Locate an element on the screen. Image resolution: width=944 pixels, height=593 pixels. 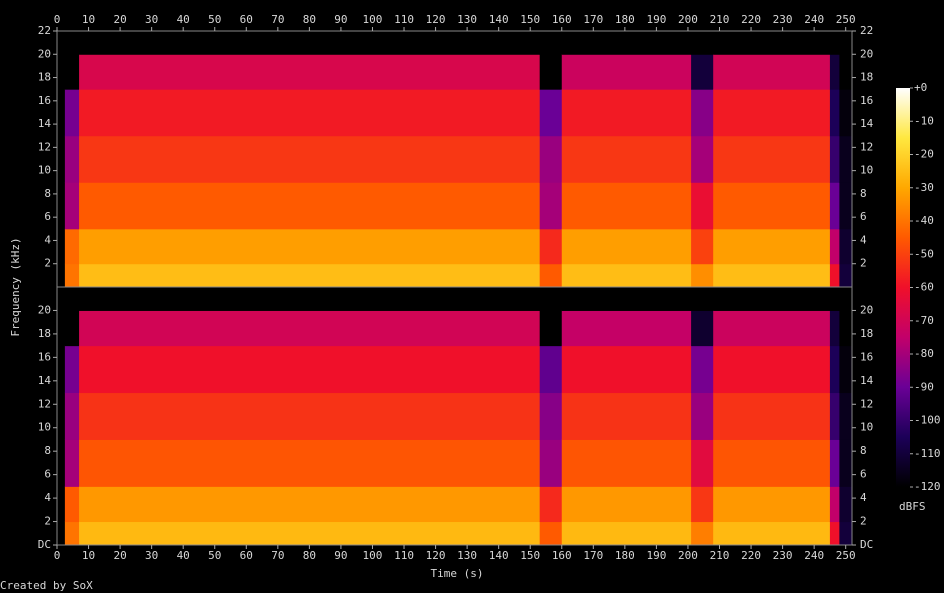
y-tick-label: 4 is located at coordinates (863, 239).